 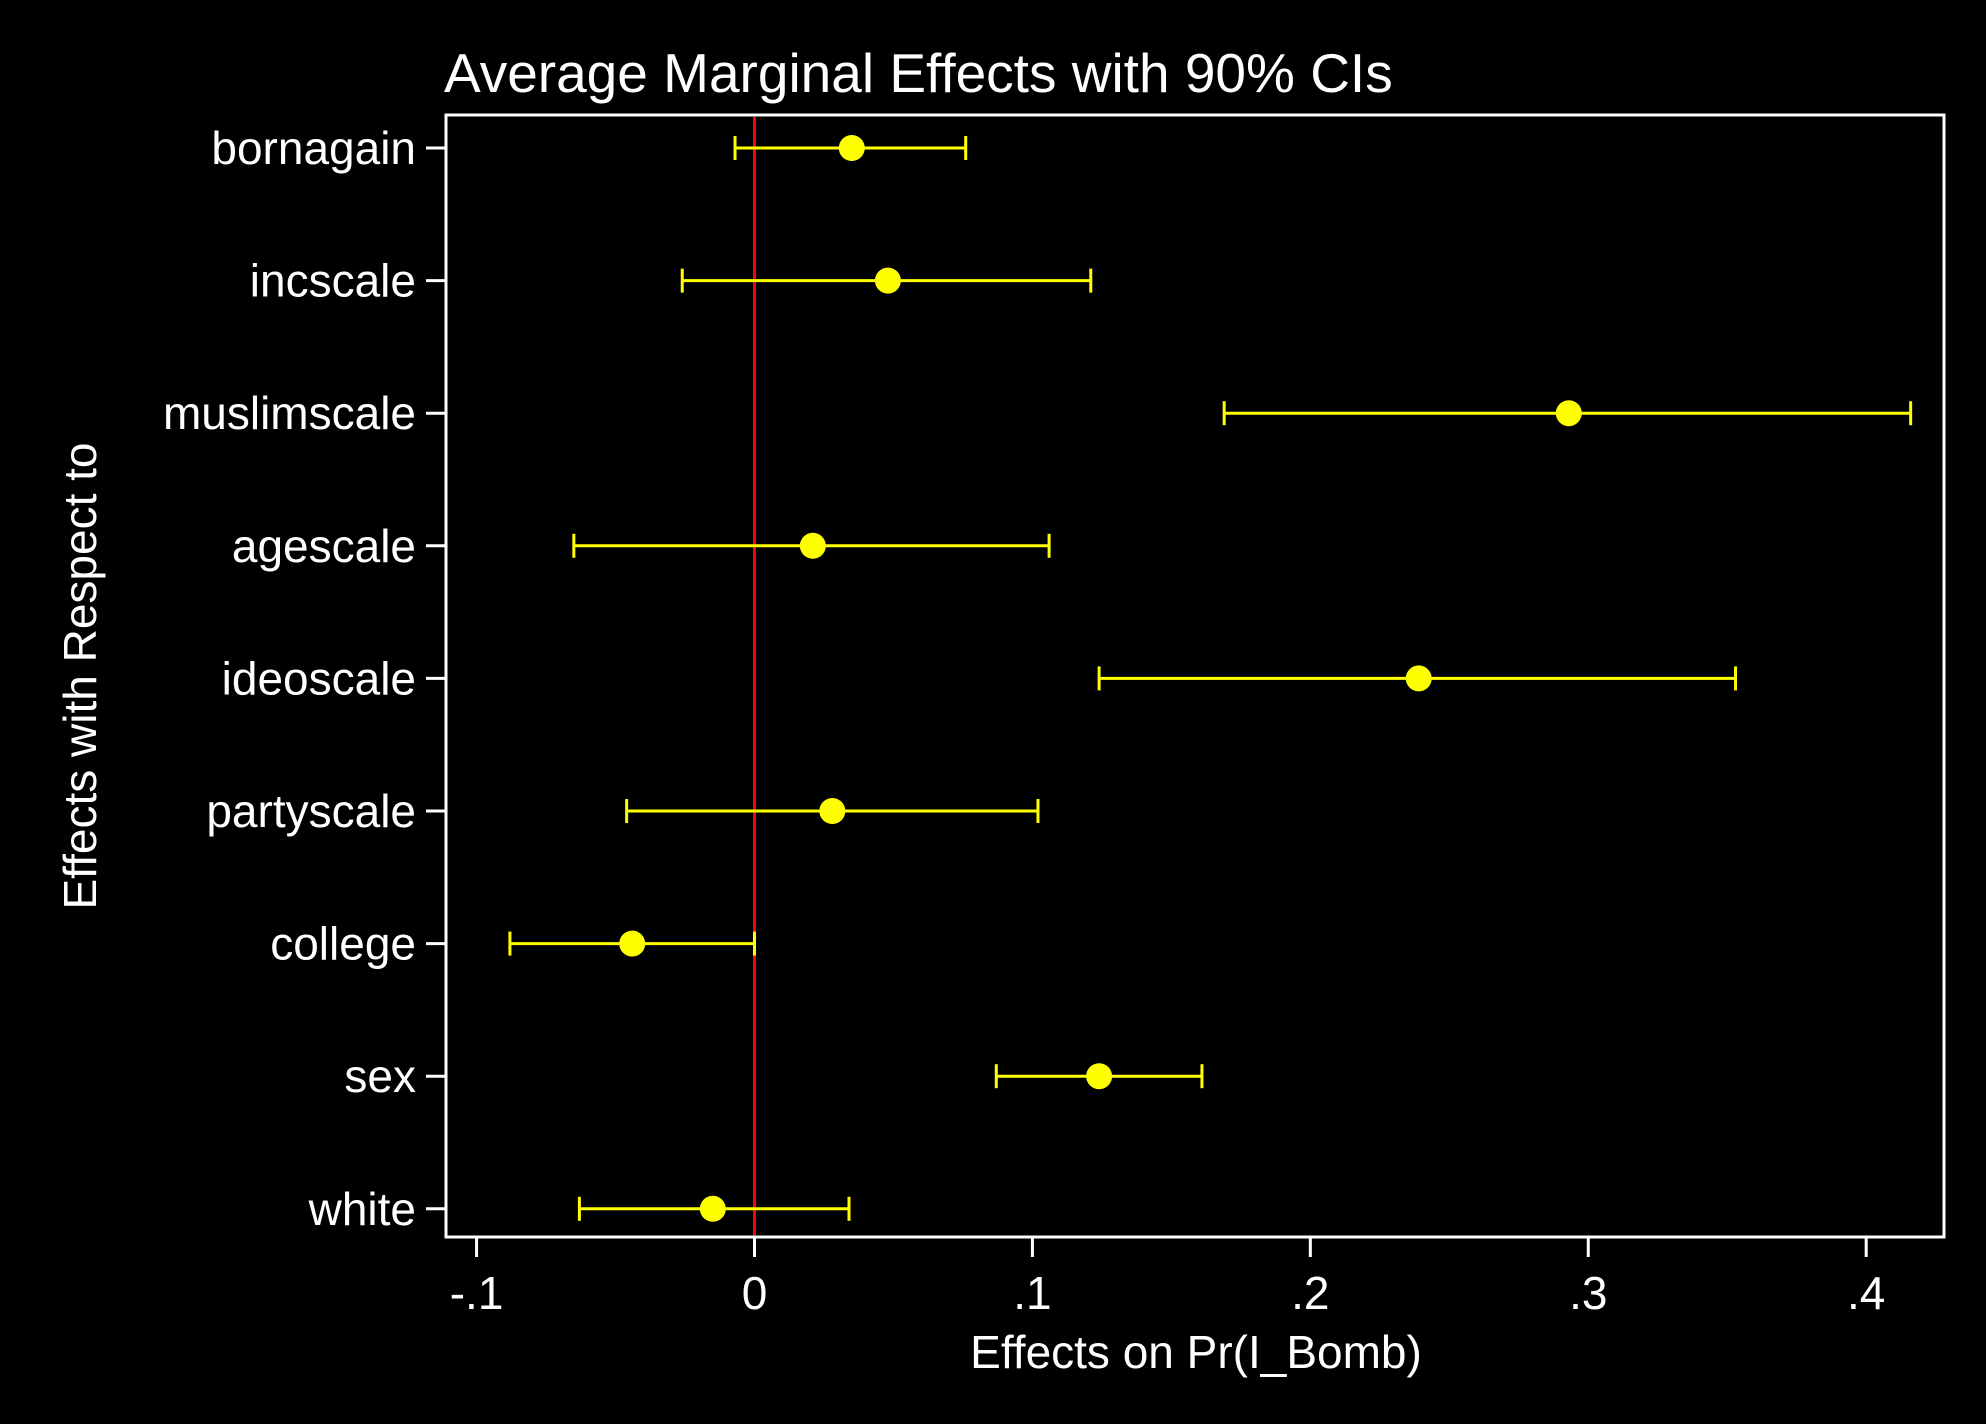 What do you see at coordinates (333, 281) in the screenshot?
I see `y-tick-label: incscale` at bounding box center [333, 281].